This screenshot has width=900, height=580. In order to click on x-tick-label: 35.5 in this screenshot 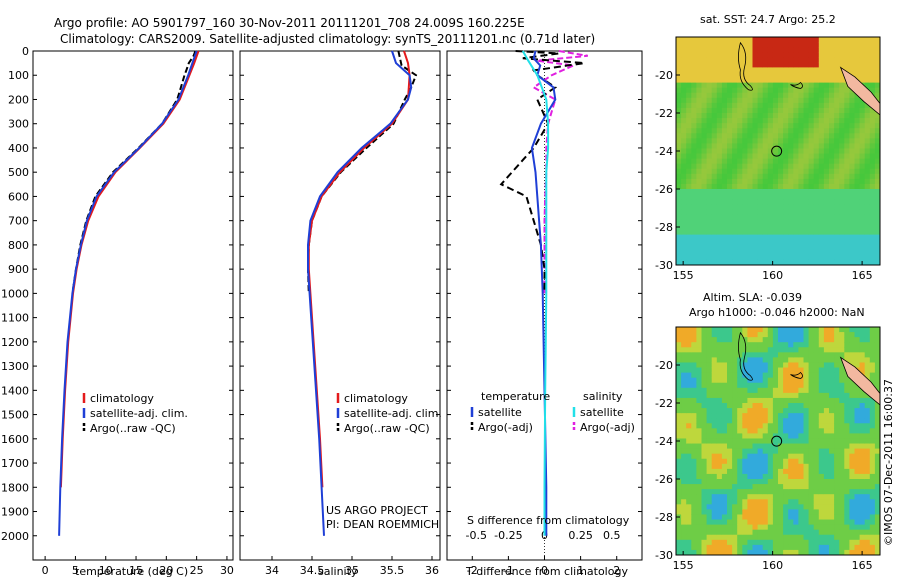, I will do `click(392, 570)`.